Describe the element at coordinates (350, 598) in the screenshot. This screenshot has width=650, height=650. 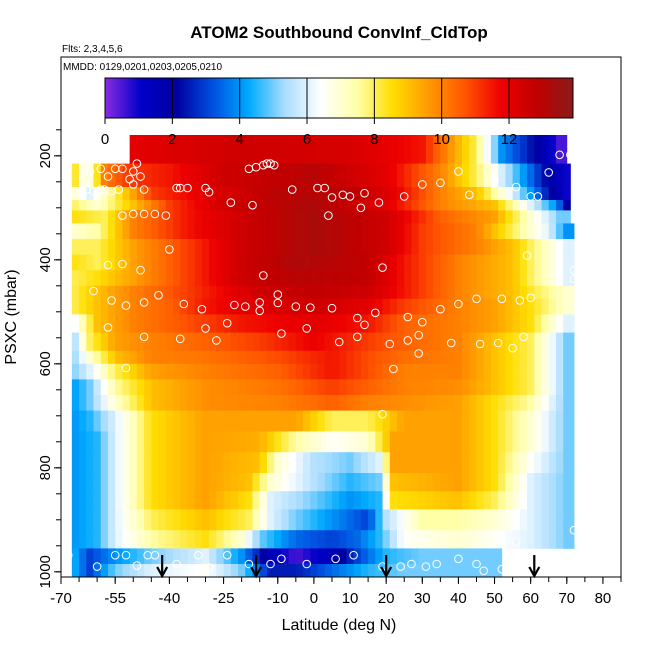
I see `x-tick-label: 10` at that location.